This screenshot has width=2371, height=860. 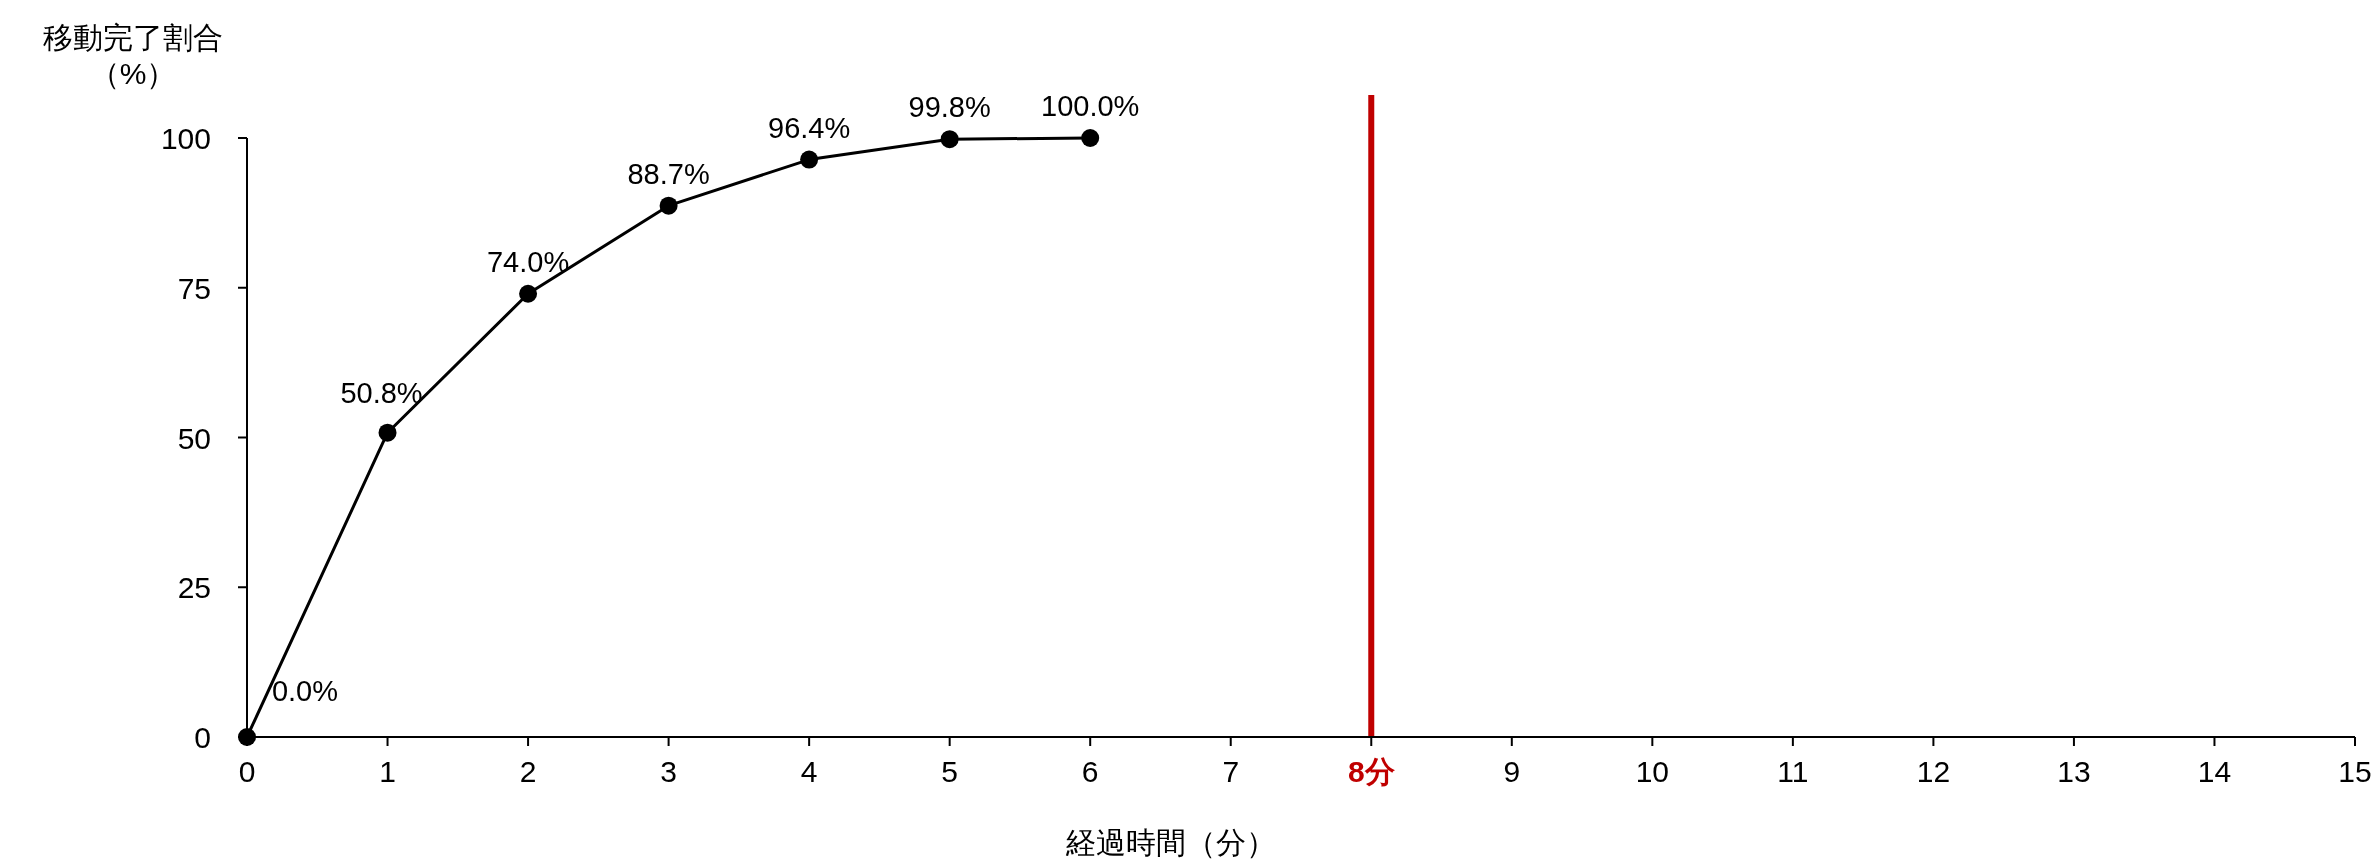 I want to click on data-label: 88.7%, so click(x=668, y=173).